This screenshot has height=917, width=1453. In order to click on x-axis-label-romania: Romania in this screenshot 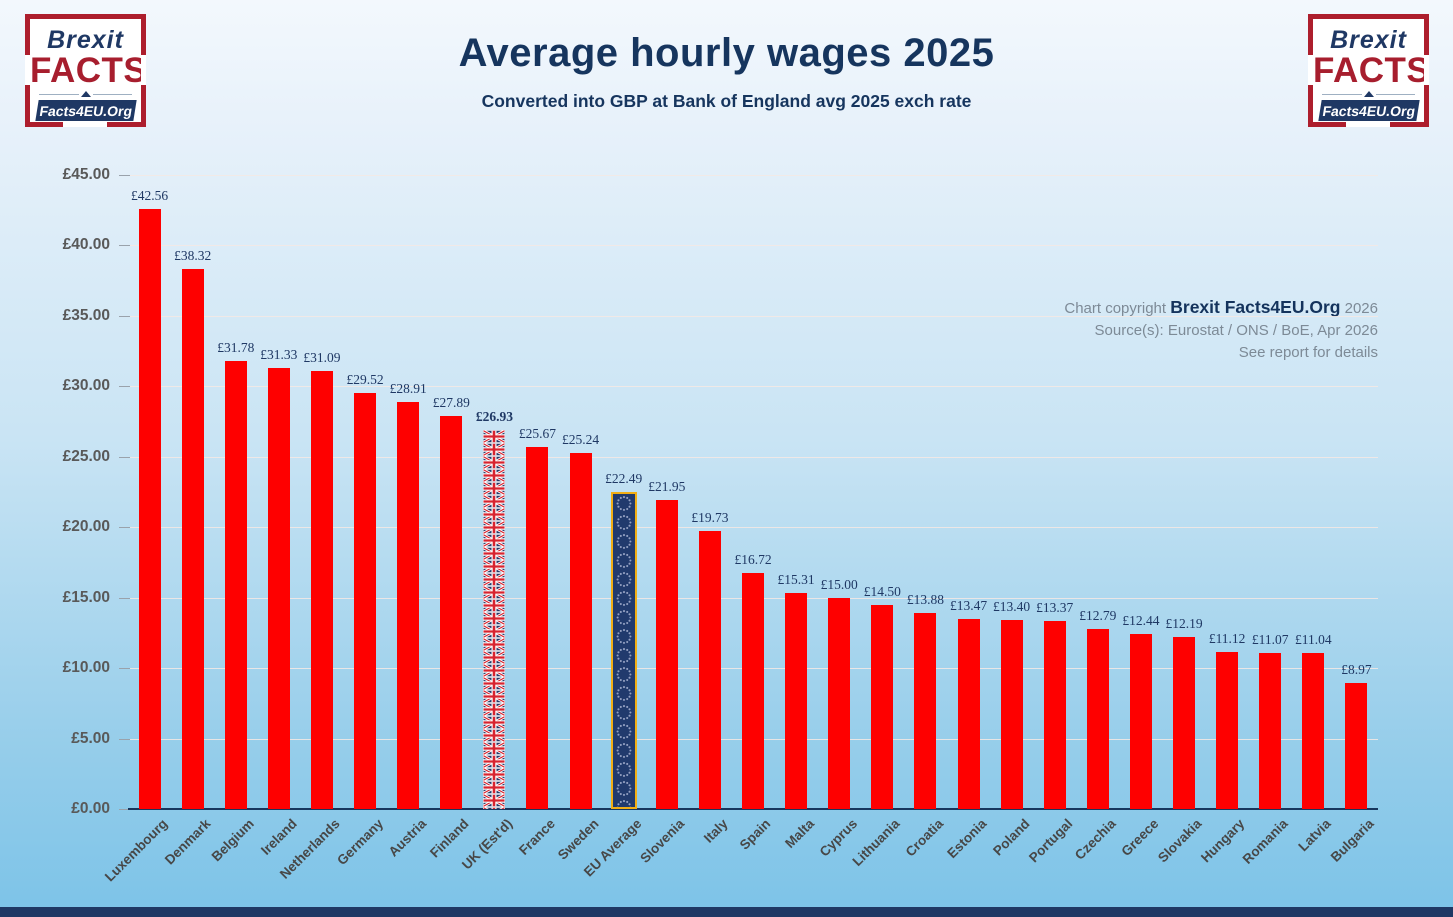, I will do `click(1265, 841)`.